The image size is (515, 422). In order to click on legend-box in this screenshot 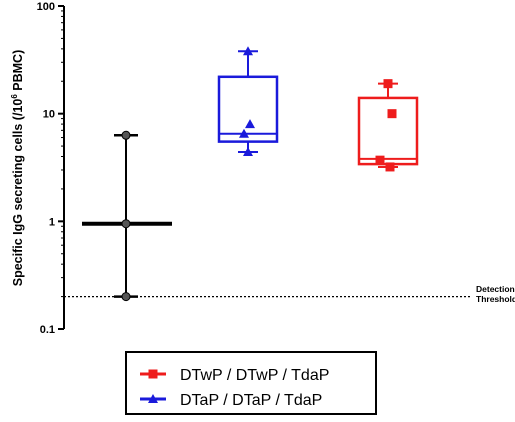, I will do `click(251, 383)`.